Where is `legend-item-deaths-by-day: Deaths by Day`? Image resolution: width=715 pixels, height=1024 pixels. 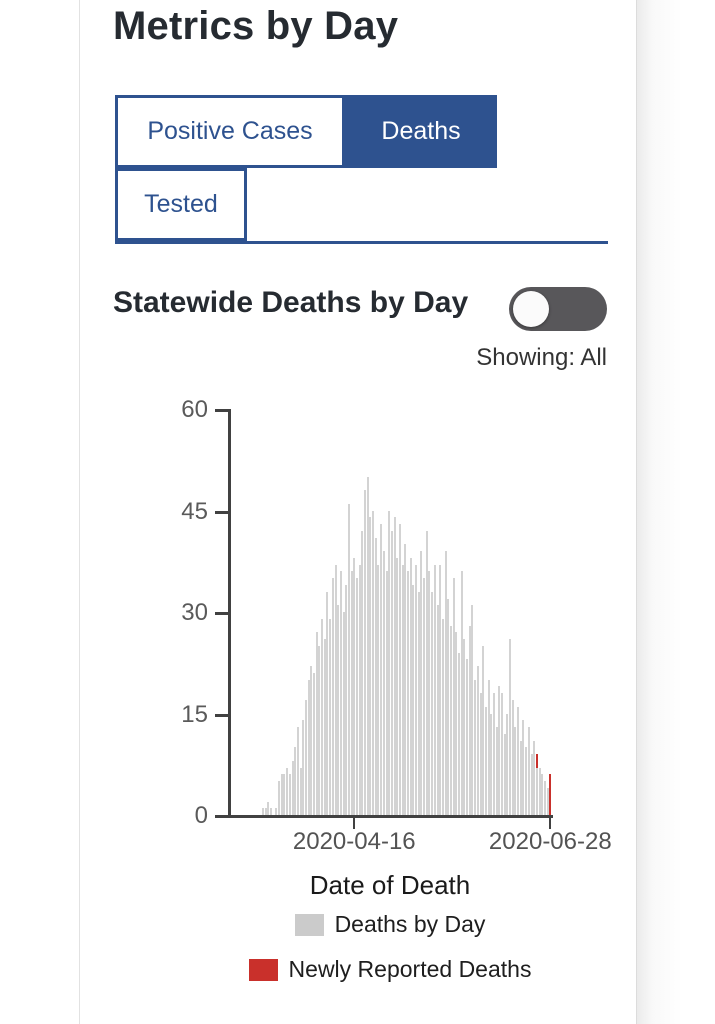 legend-item-deaths-by-day: Deaths by Day is located at coordinates (390, 924).